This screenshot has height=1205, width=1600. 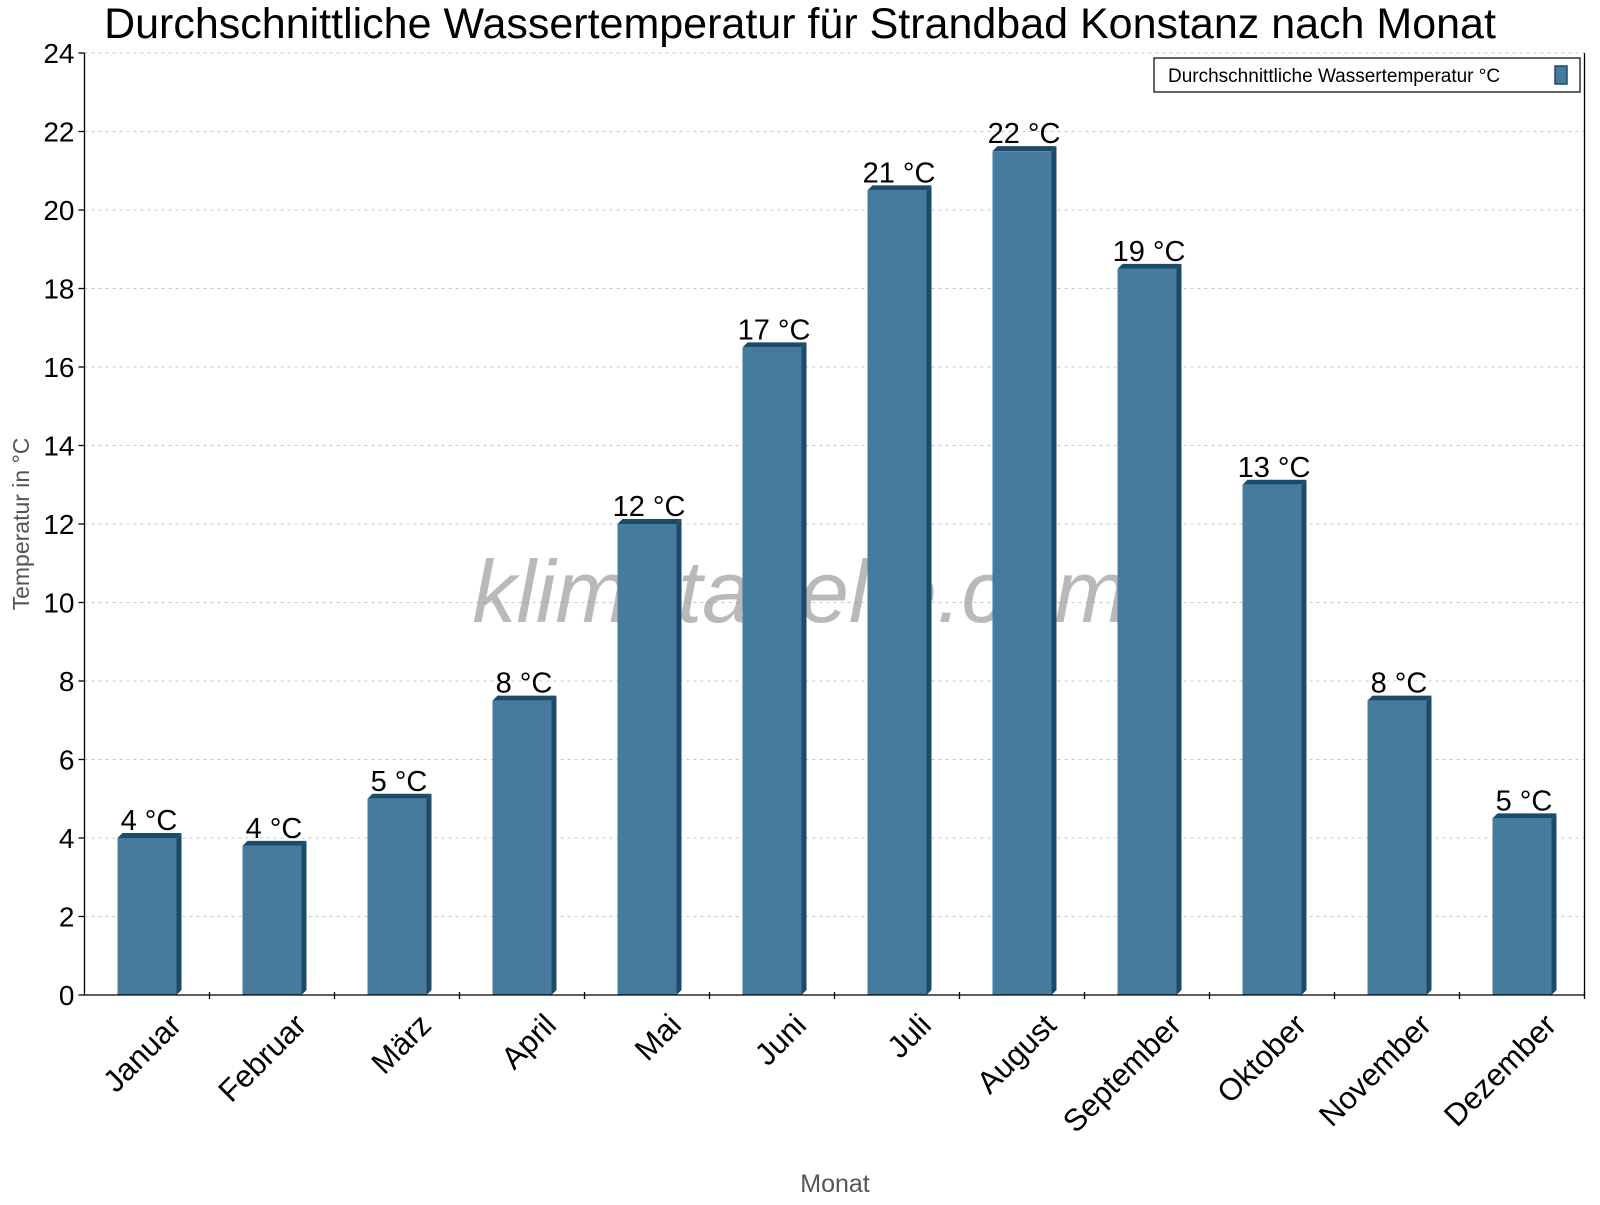 What do you see at coordinates (58, 53) in the screenshot?
I see `y-tick-label: 24` at bounding box center [58, 53].